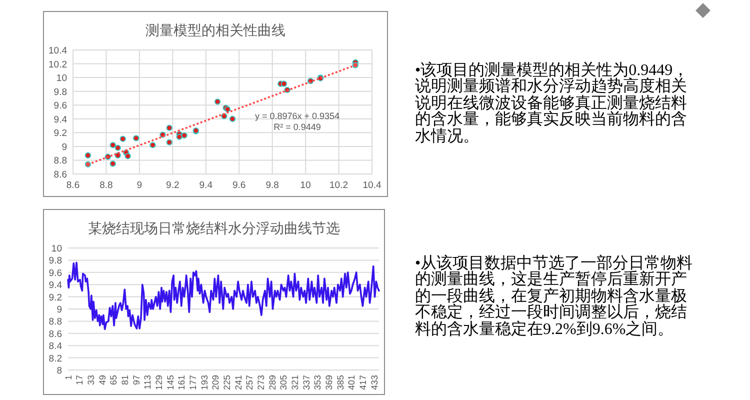 The height and width of the screenshot is (400, 750). What do you see at coordinates (329, 382) in the screenshot?
I see `x-tick-label: 369` at bounding box center [329, 382].